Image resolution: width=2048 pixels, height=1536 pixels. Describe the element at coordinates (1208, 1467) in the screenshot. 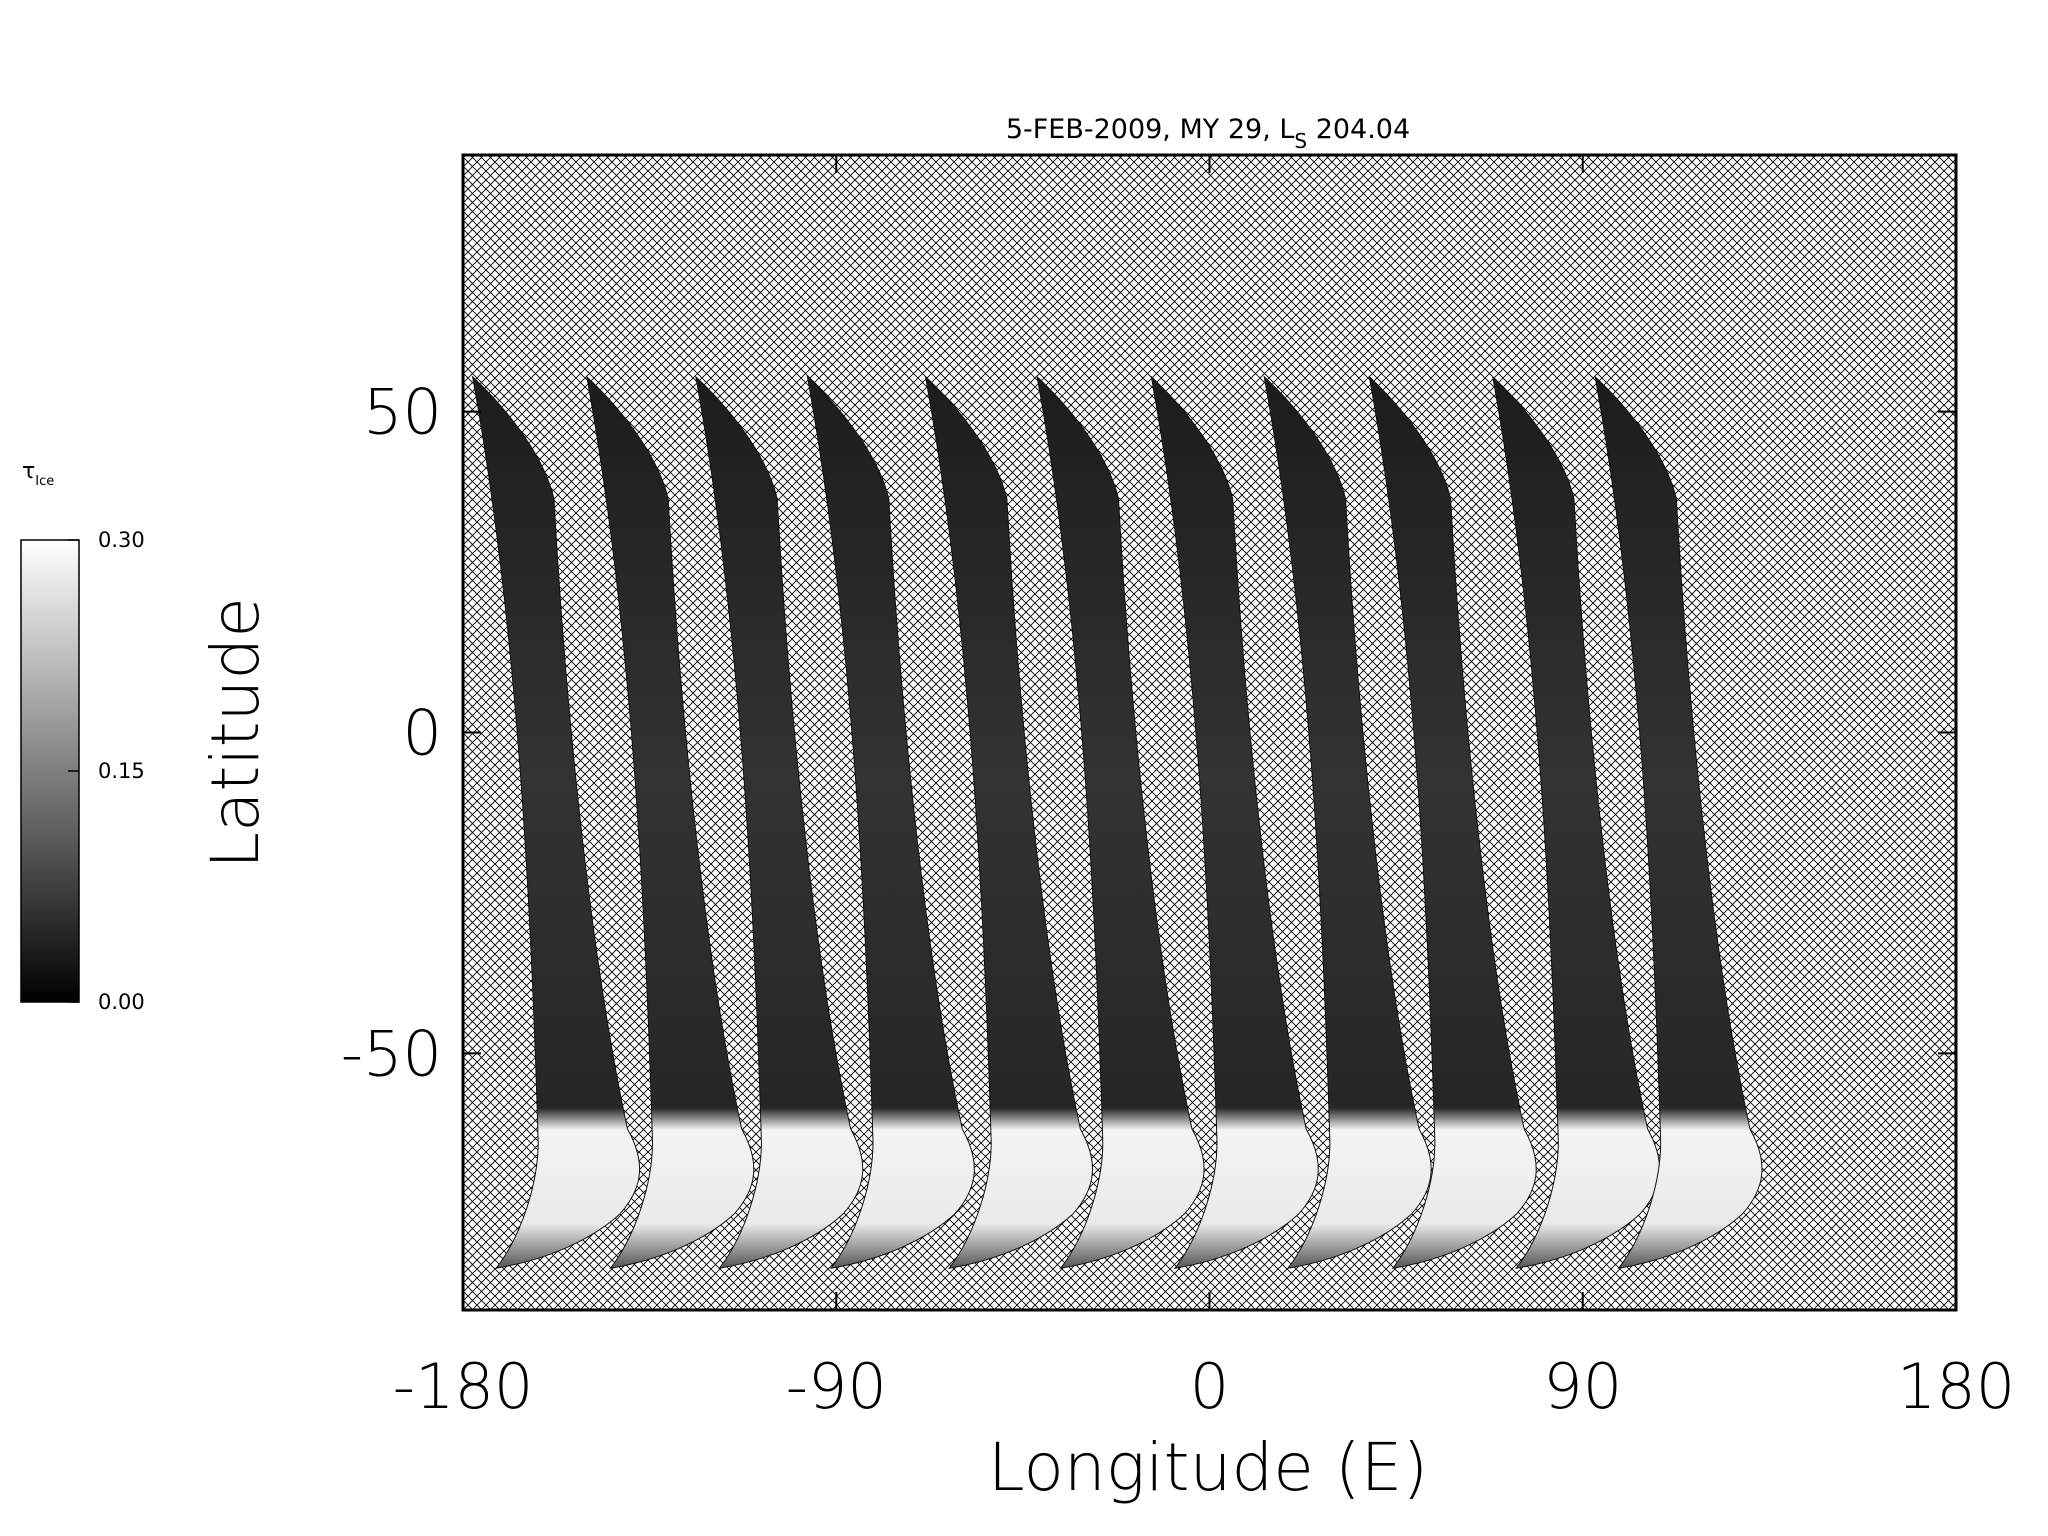

I see `x-axis-title: Longitude (E)` at that location.